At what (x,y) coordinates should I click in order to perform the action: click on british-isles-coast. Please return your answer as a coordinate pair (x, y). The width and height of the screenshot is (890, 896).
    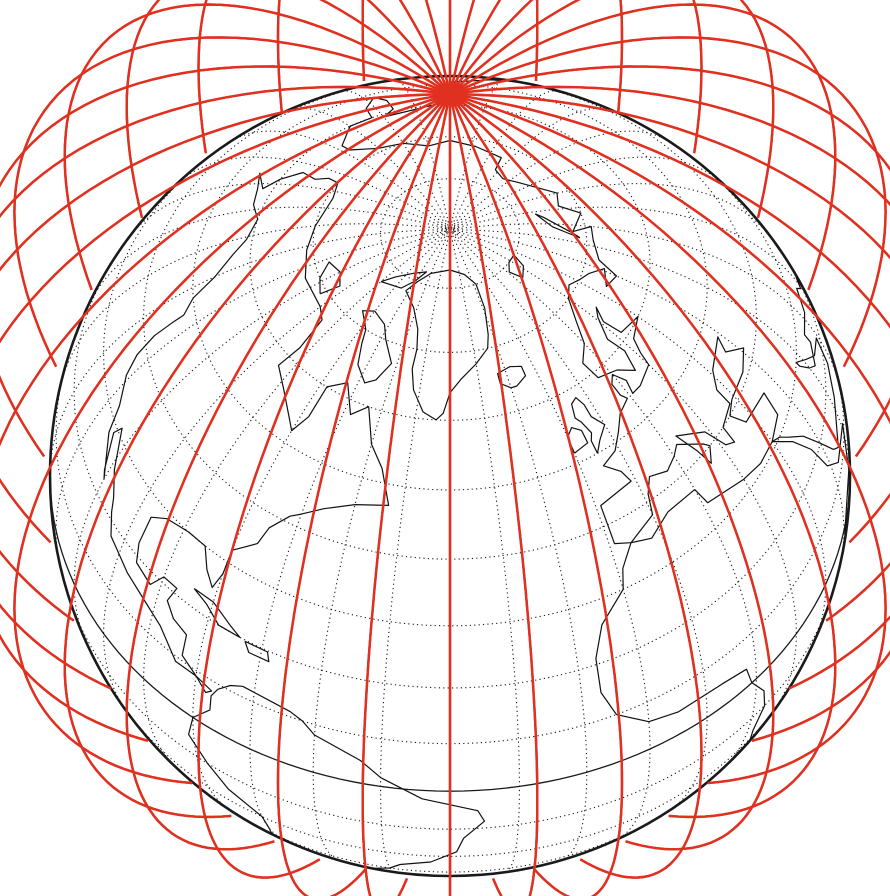
    Looking at the image, I should click on (588, 425).